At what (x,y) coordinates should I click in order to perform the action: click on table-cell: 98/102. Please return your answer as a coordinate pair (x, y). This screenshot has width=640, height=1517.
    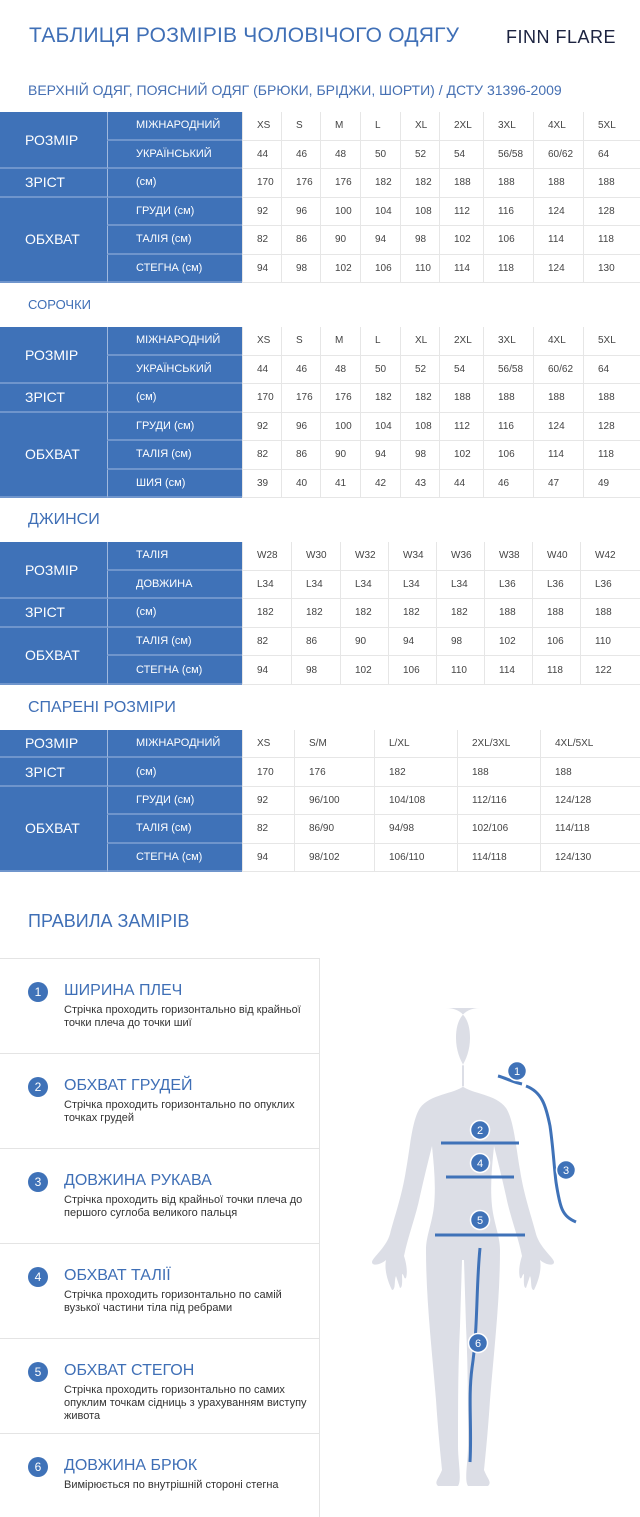
    Looking at the image, I should click on (334, 857).